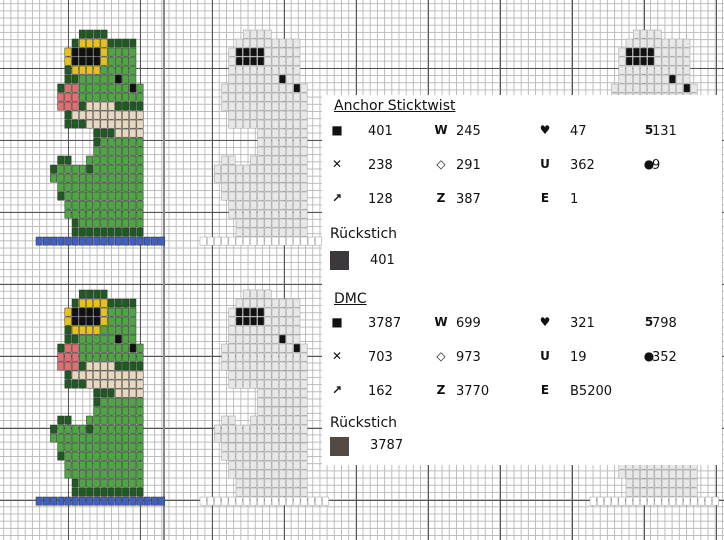  I want to click on legend-number: 798, so click(664, 323).